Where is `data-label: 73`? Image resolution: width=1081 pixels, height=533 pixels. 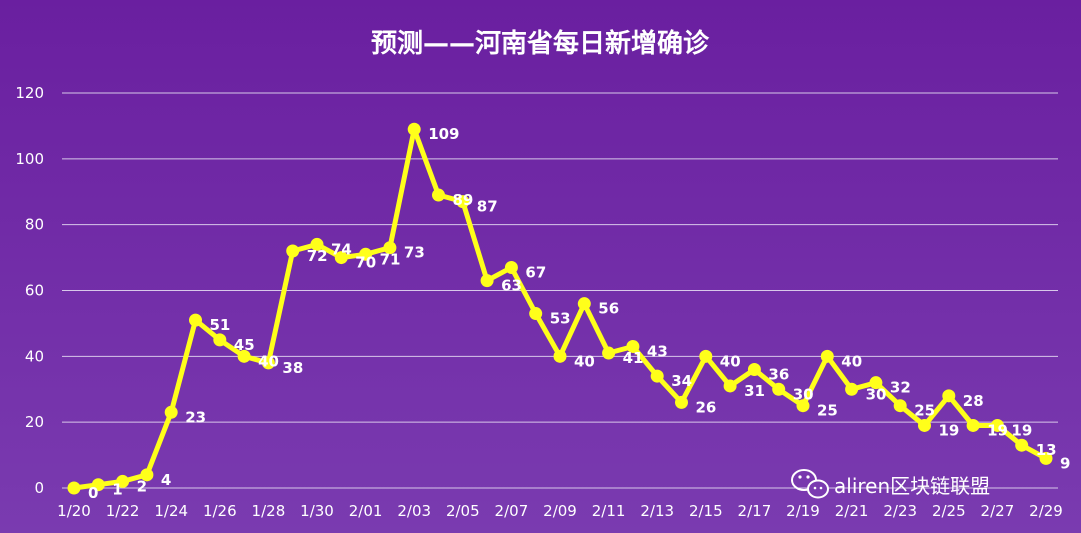 data-label: 73 is located at coordinates (414, 253).